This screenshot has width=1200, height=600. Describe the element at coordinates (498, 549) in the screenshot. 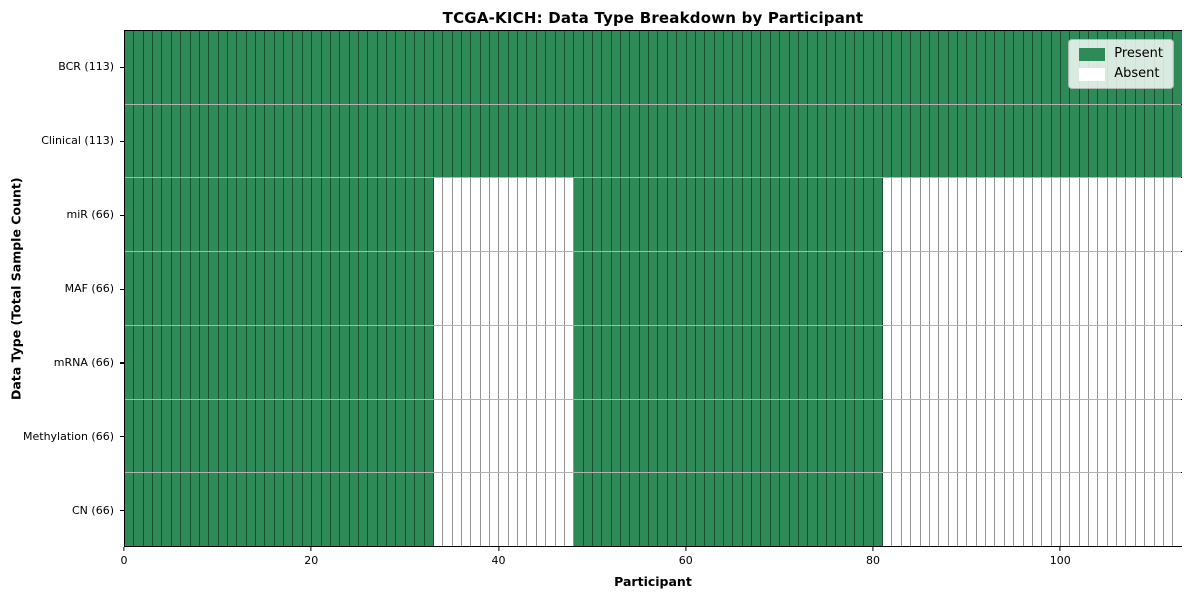

I see `x-tick-mark` at that location.